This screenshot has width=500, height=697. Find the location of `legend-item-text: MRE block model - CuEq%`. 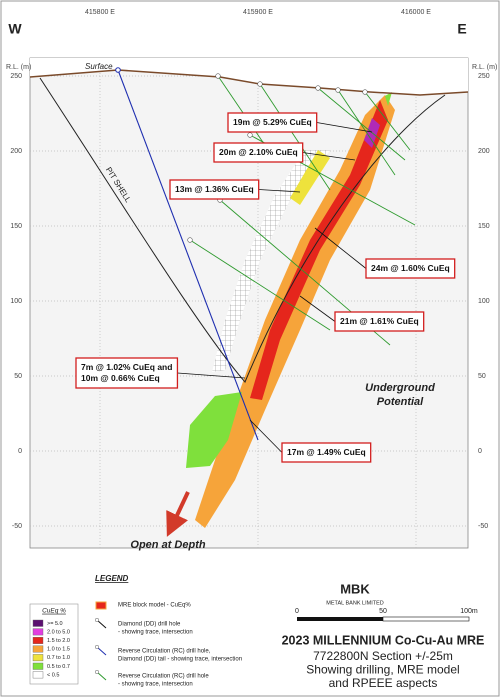

legend-item-text: MRE block model - CuEq% is located at coordinates (154, 606).